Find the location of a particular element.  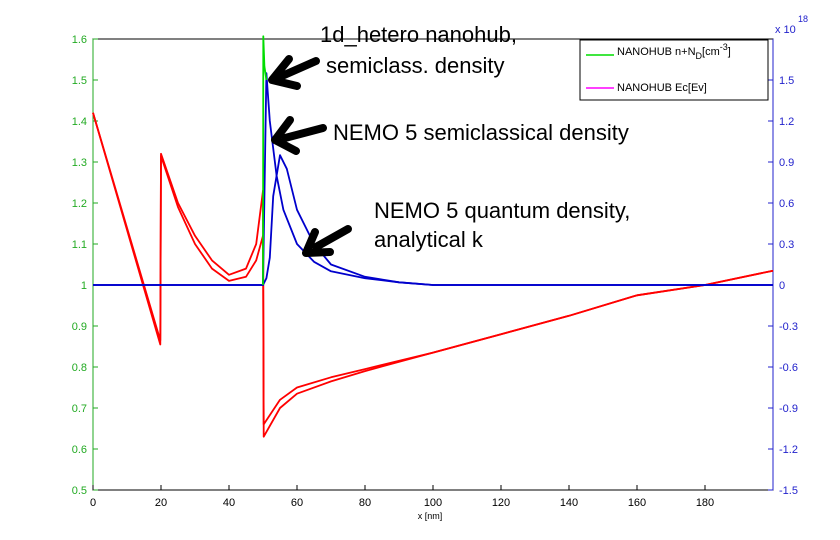

annotation-arrowhead-nemo-semiclassical is located at coordinates (285, 135).